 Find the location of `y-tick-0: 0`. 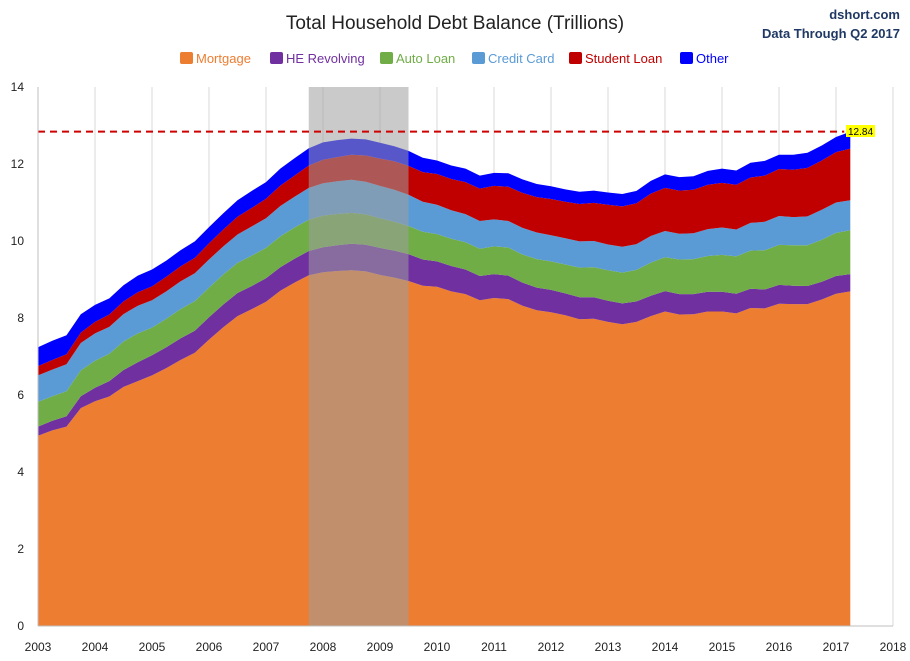

y-tick-0: 0 is located at coordinates (20, 626).